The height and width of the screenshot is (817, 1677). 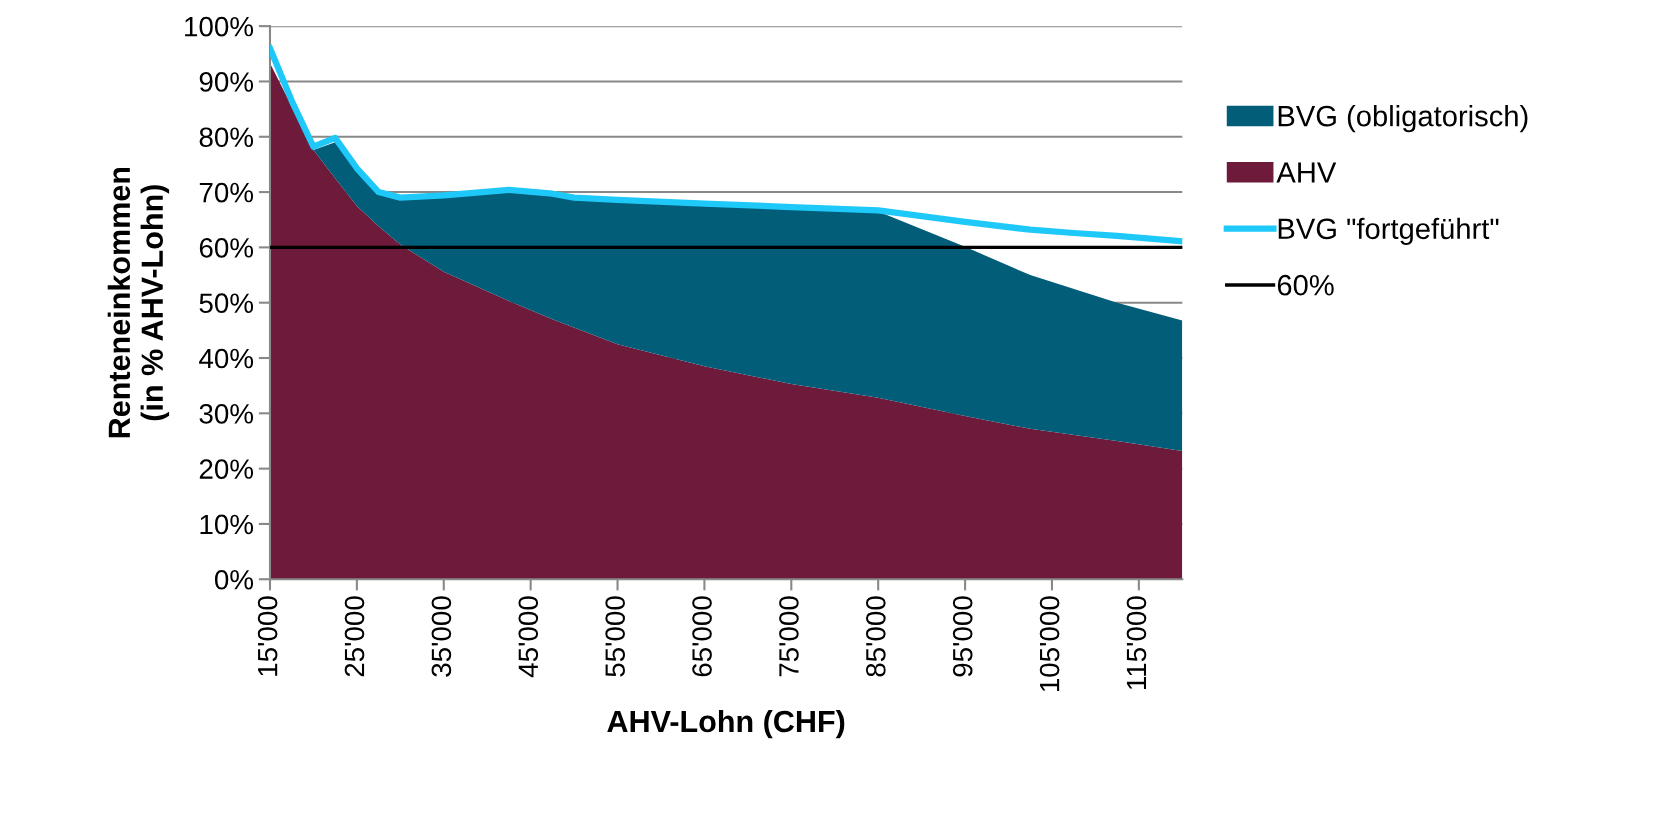 What do you see at coordinates (726, 724) in the screenshot?
I see `x-axis-title: AHV-Lohn (CHF)` at bounding box center [726, 724].